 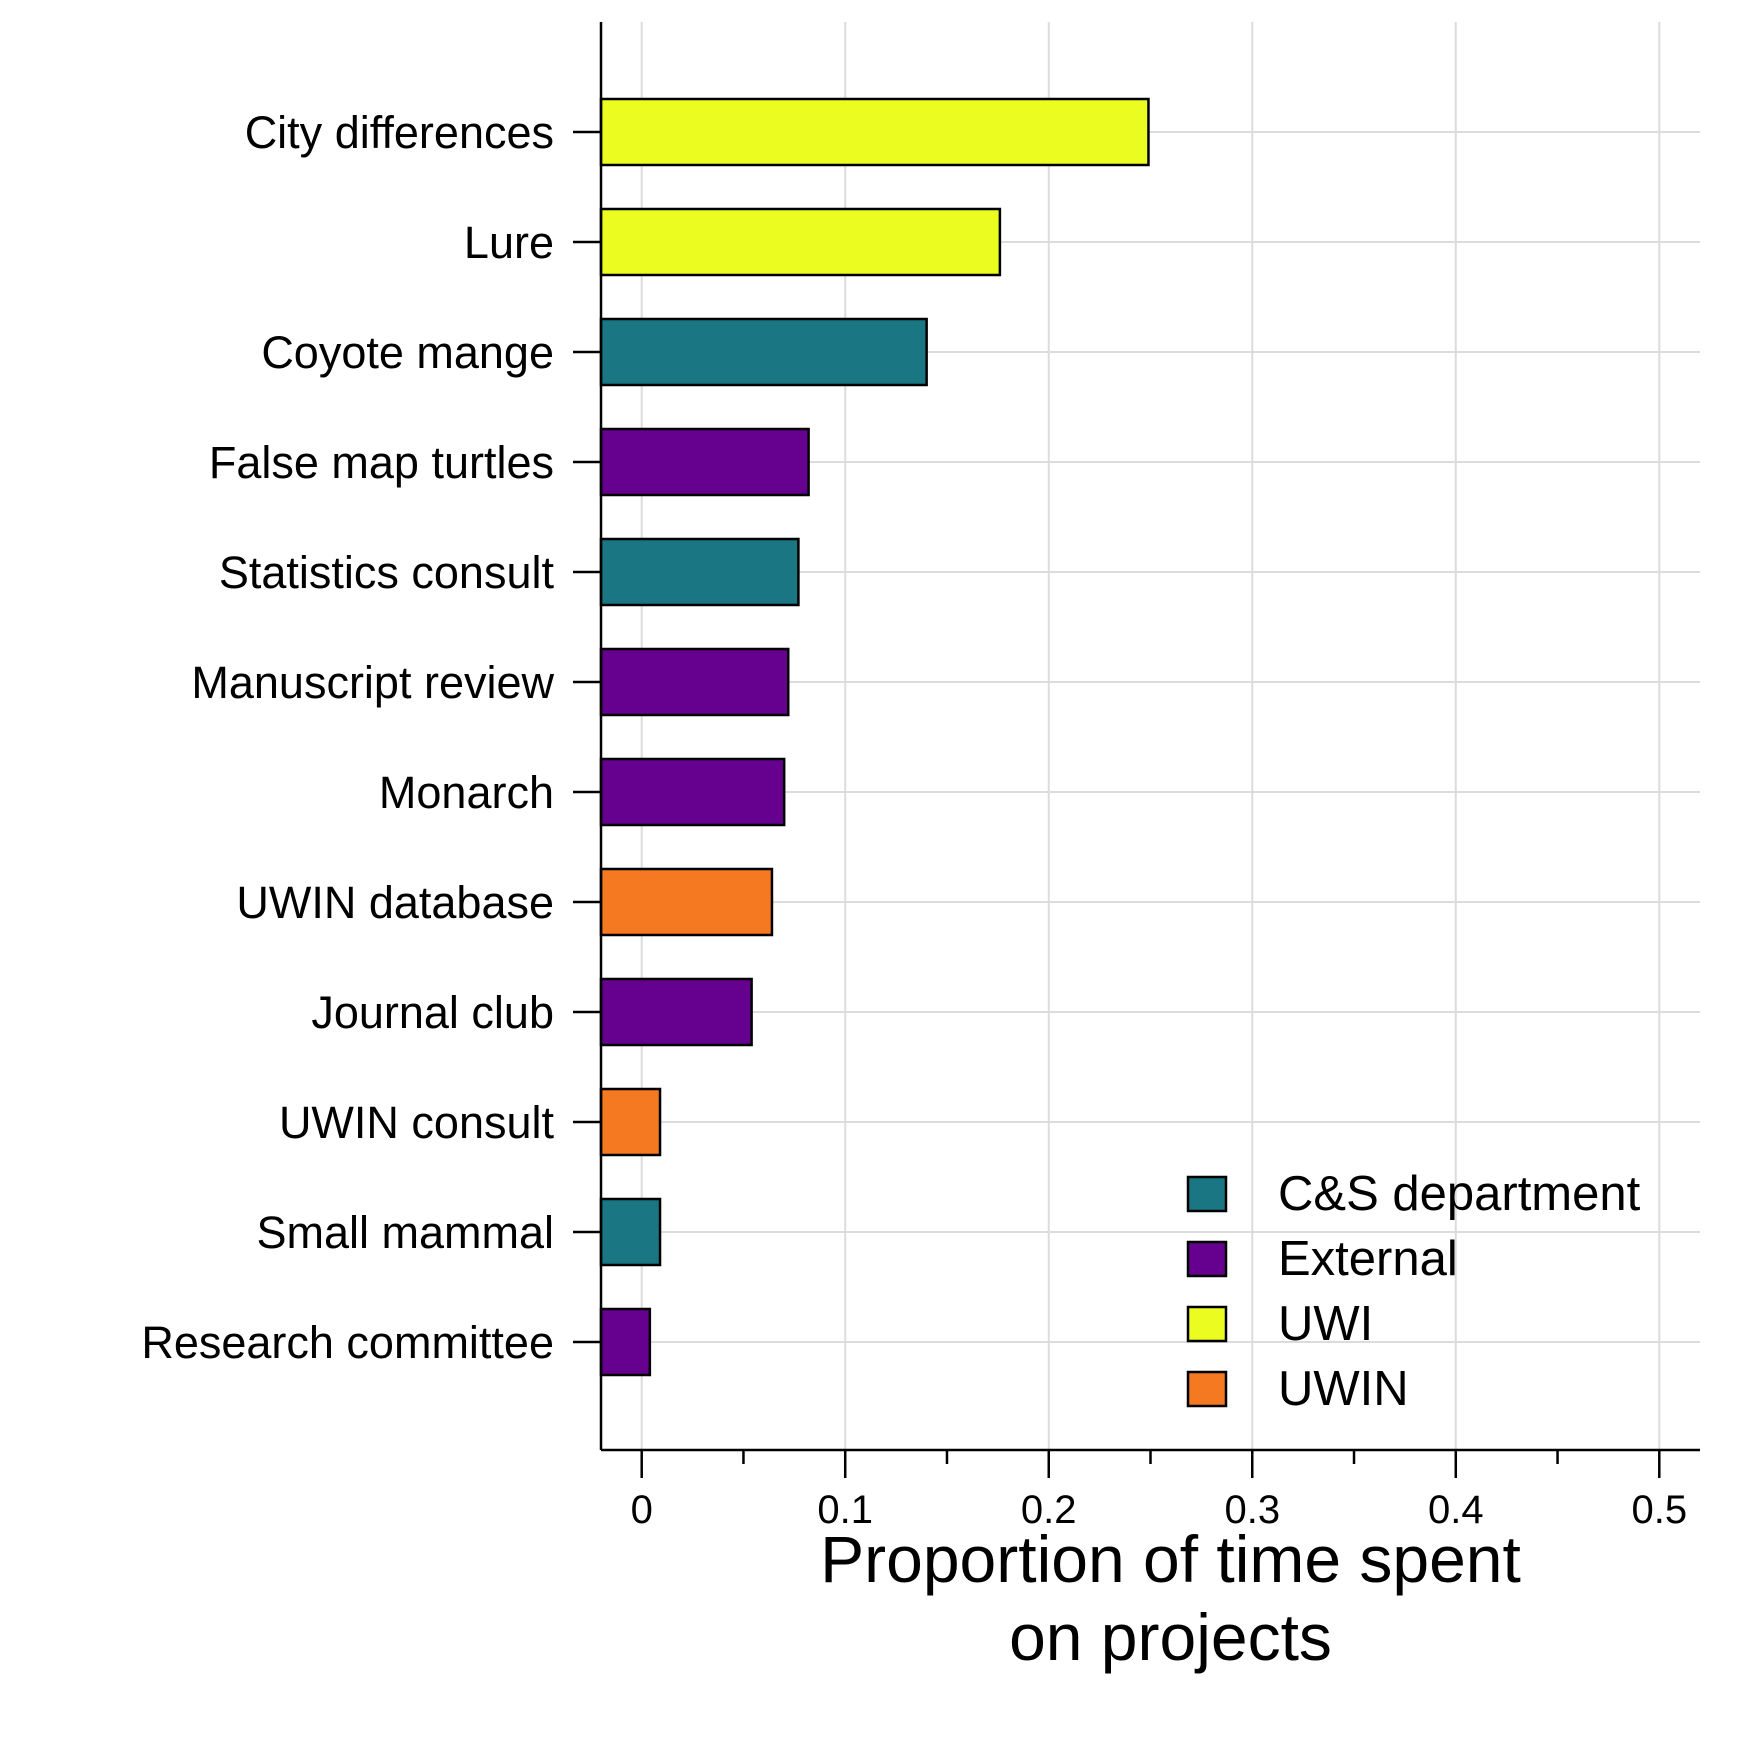 What do you see at coordinates (642, 1510) in the screenshot?
I see `x-tick-label: 0` at bounding box center [642, 1510].